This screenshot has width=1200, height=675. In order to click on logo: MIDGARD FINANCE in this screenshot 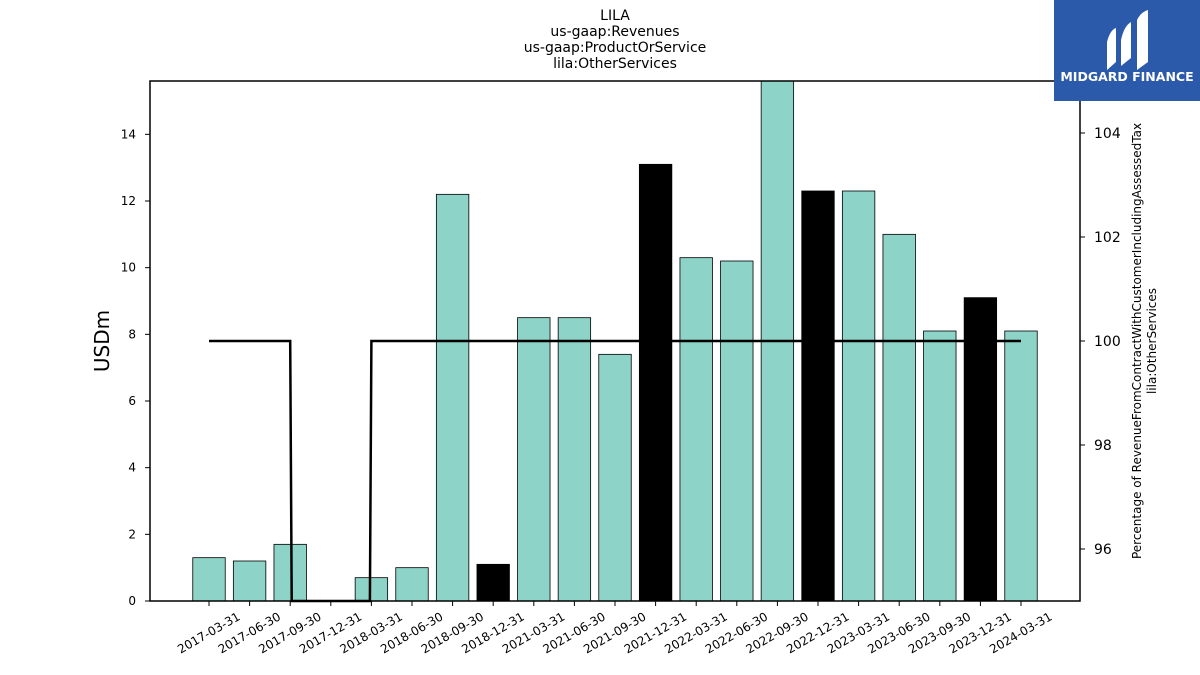, I will do `click(1127, 50)`.